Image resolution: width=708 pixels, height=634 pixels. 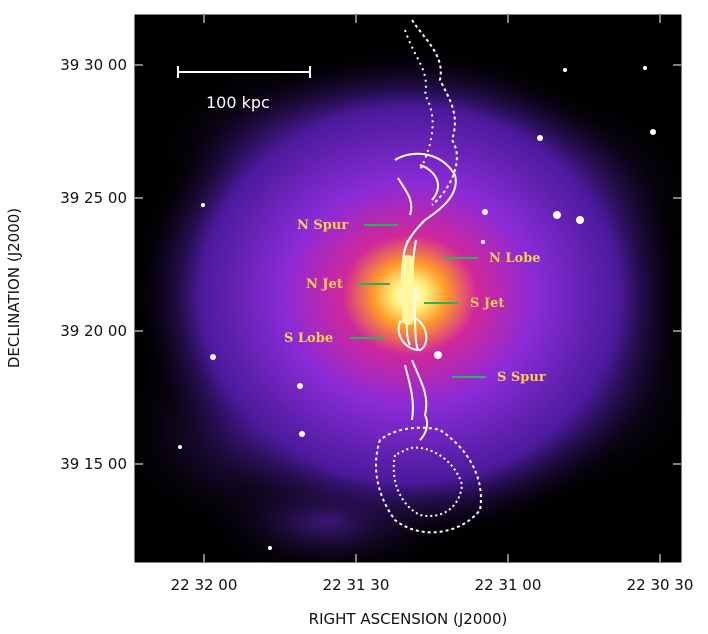 What do you see at coordinates (14, 288) in the screenshot?
I see `y-axis-label: DECLINATION (J2000)` at bounding box center [14, 288].